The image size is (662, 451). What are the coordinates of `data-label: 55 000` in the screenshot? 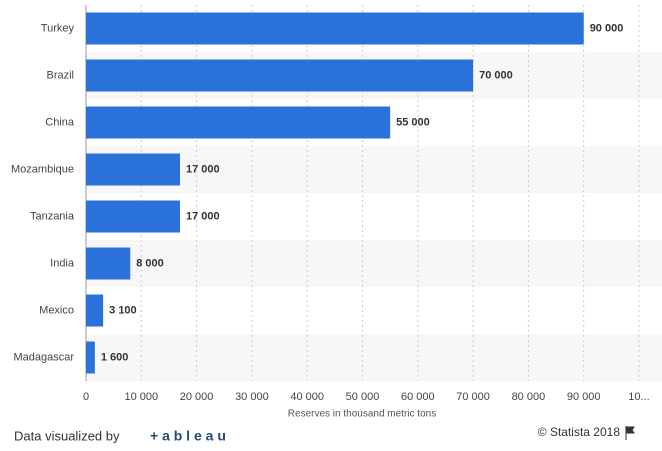 It's located at (413, 122).